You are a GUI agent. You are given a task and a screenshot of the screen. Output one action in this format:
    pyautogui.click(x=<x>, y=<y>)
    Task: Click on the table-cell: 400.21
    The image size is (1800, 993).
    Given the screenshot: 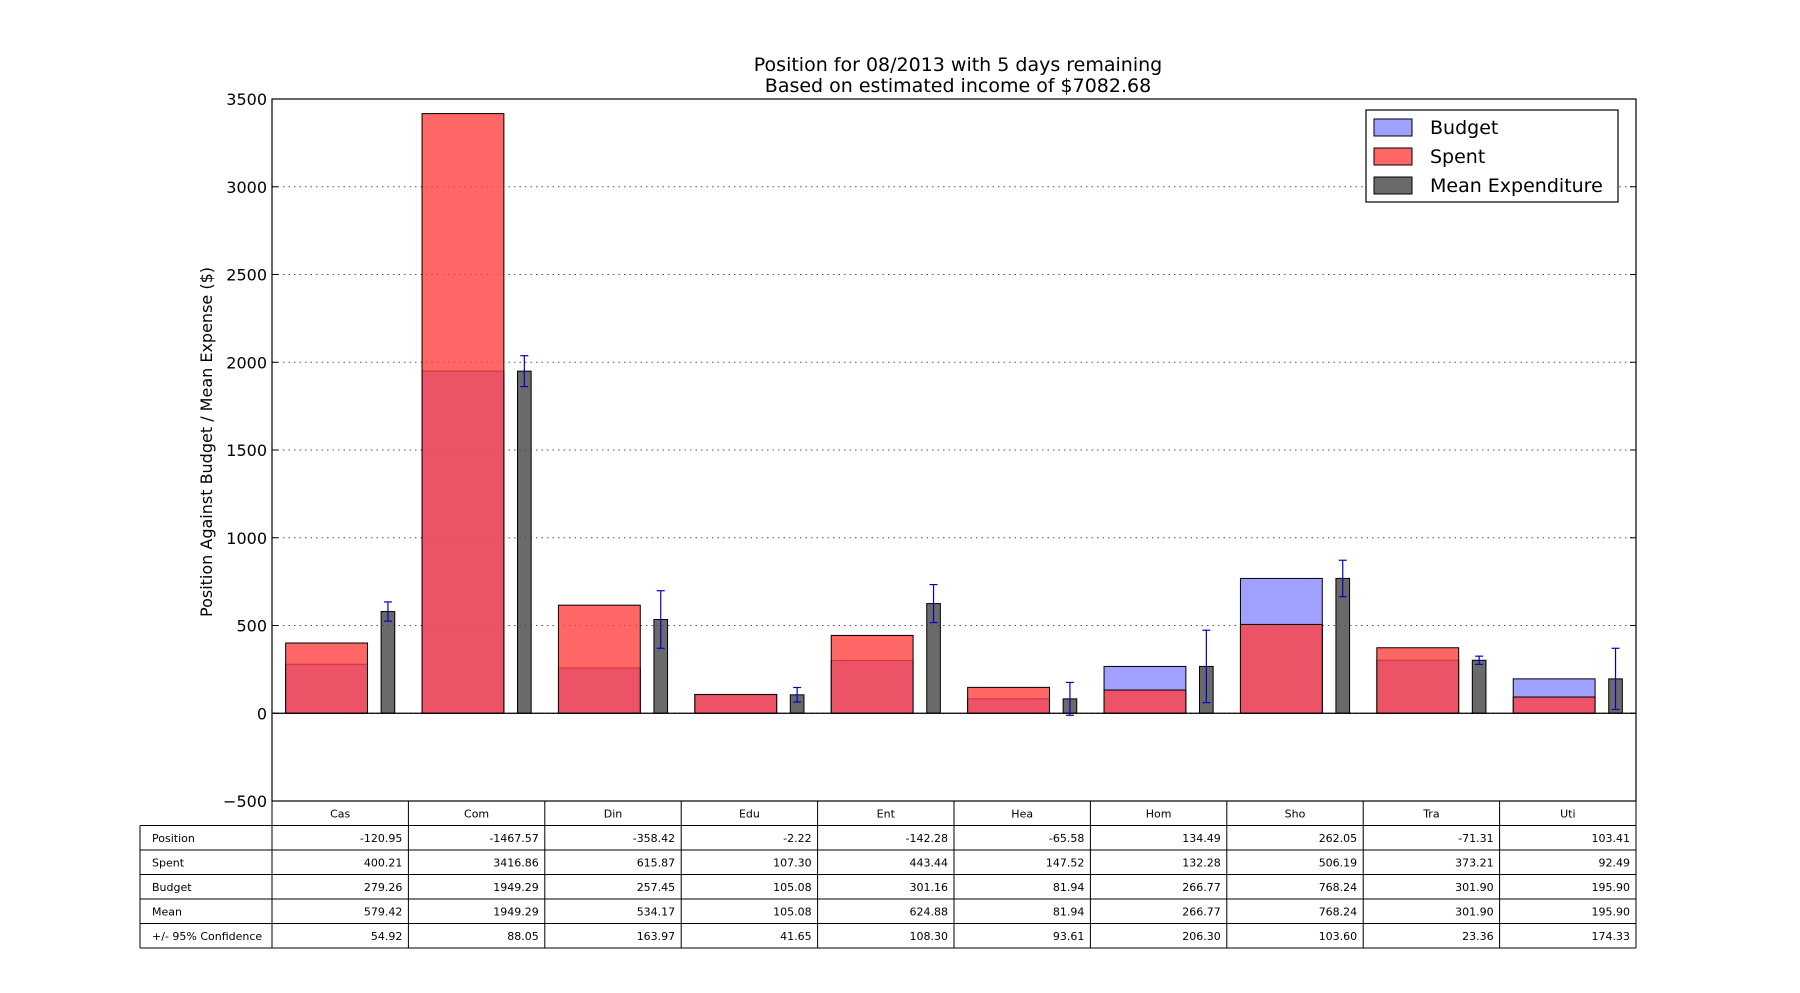 What is the action you would take?
    pyautogui.click(x=383, y=862)
    